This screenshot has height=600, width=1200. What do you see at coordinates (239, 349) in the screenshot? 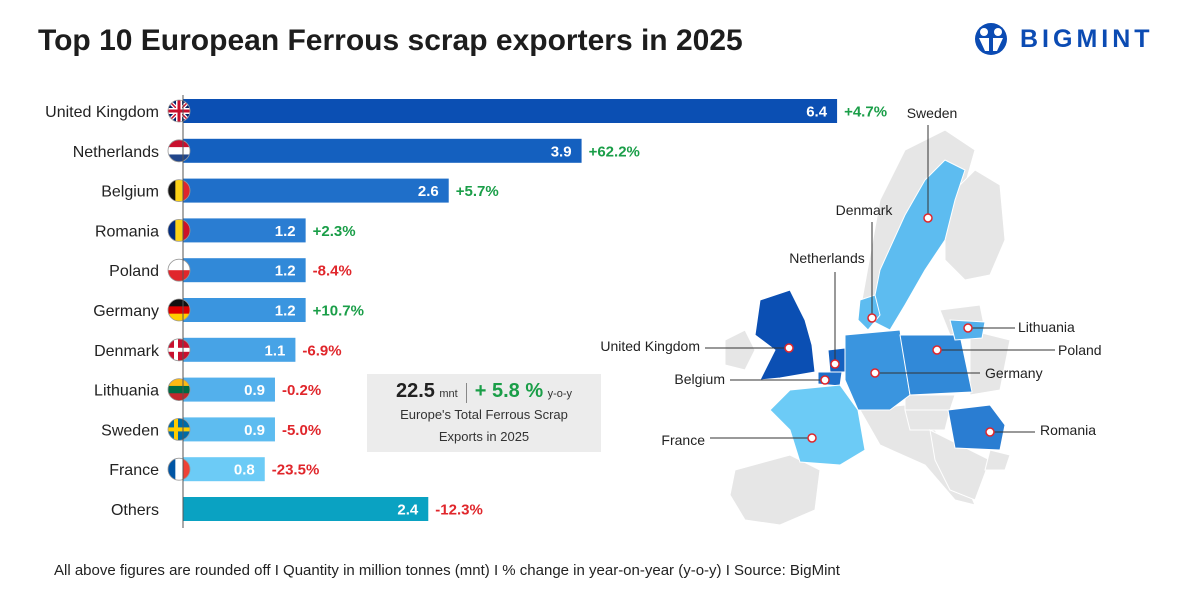
I see `bar-denmark` at bounding box center [239, 349].